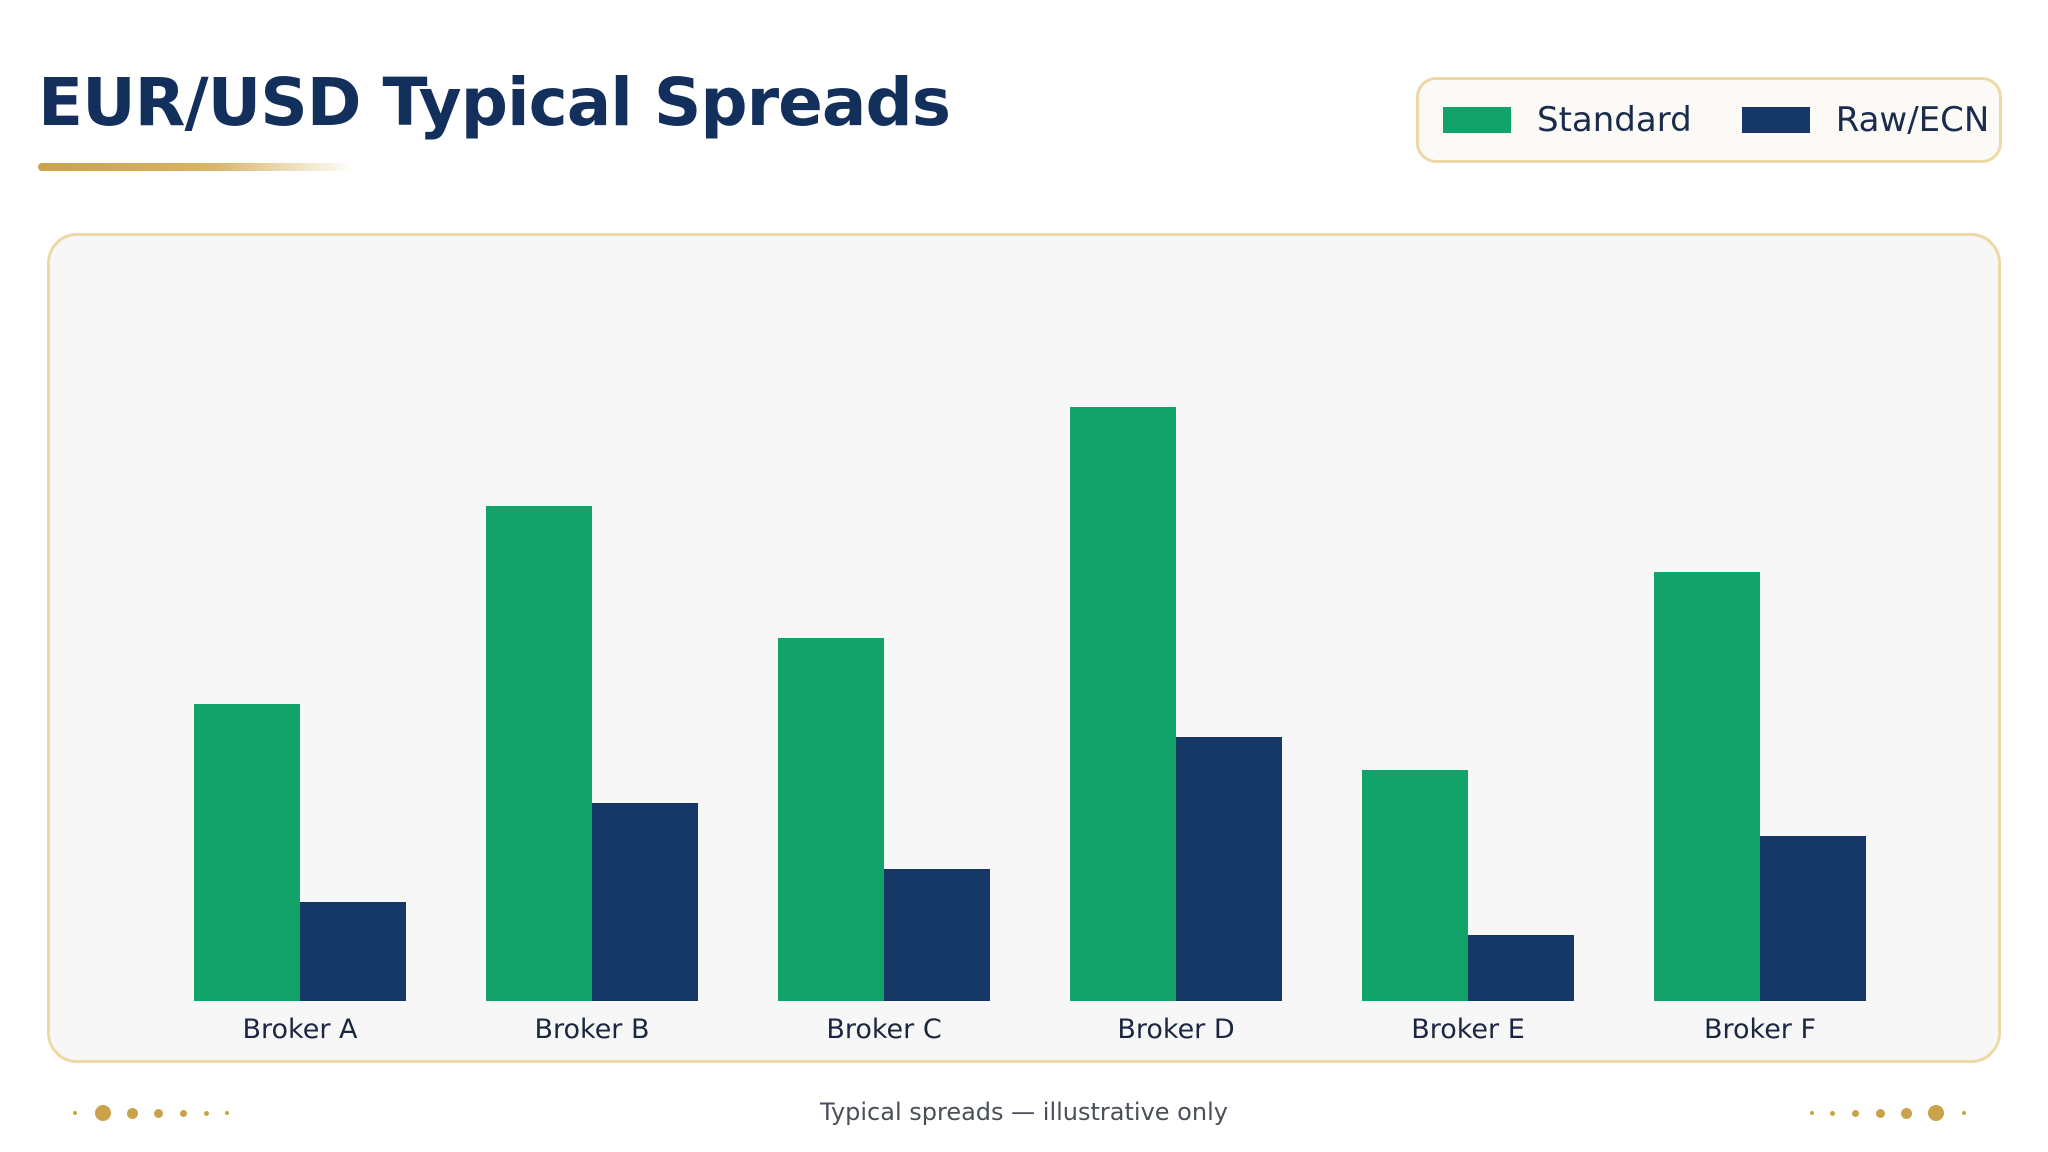 This screenshot has height=1152, width=2048. I want to click on bar-raw-ecn-broker-c, so click(937, 935).